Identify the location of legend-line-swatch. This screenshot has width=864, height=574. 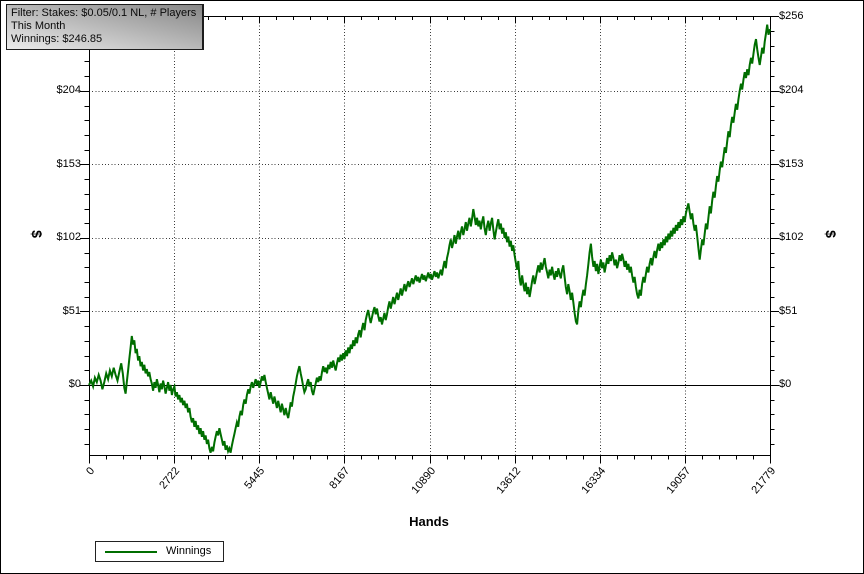
(131, 551).